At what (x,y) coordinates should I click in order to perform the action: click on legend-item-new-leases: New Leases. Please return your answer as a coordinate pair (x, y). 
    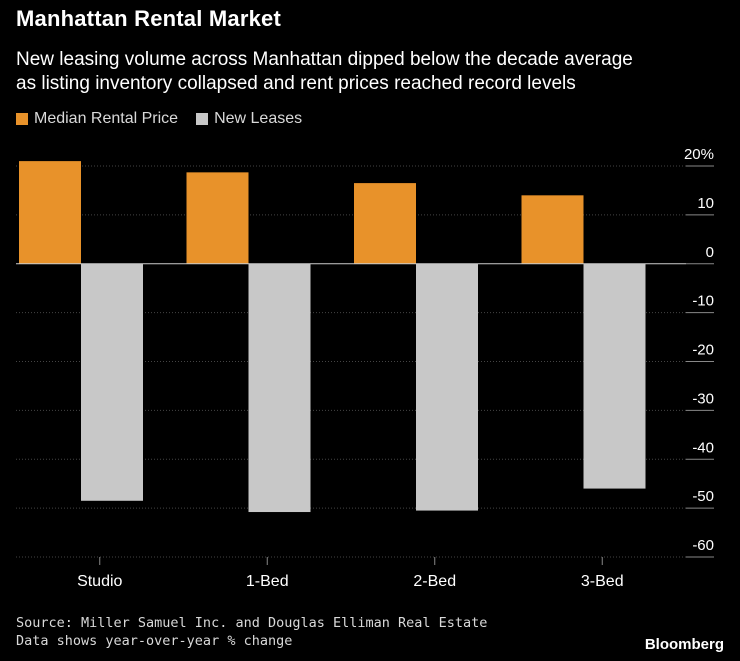
    Looking at the image, I should click on (249, 119).